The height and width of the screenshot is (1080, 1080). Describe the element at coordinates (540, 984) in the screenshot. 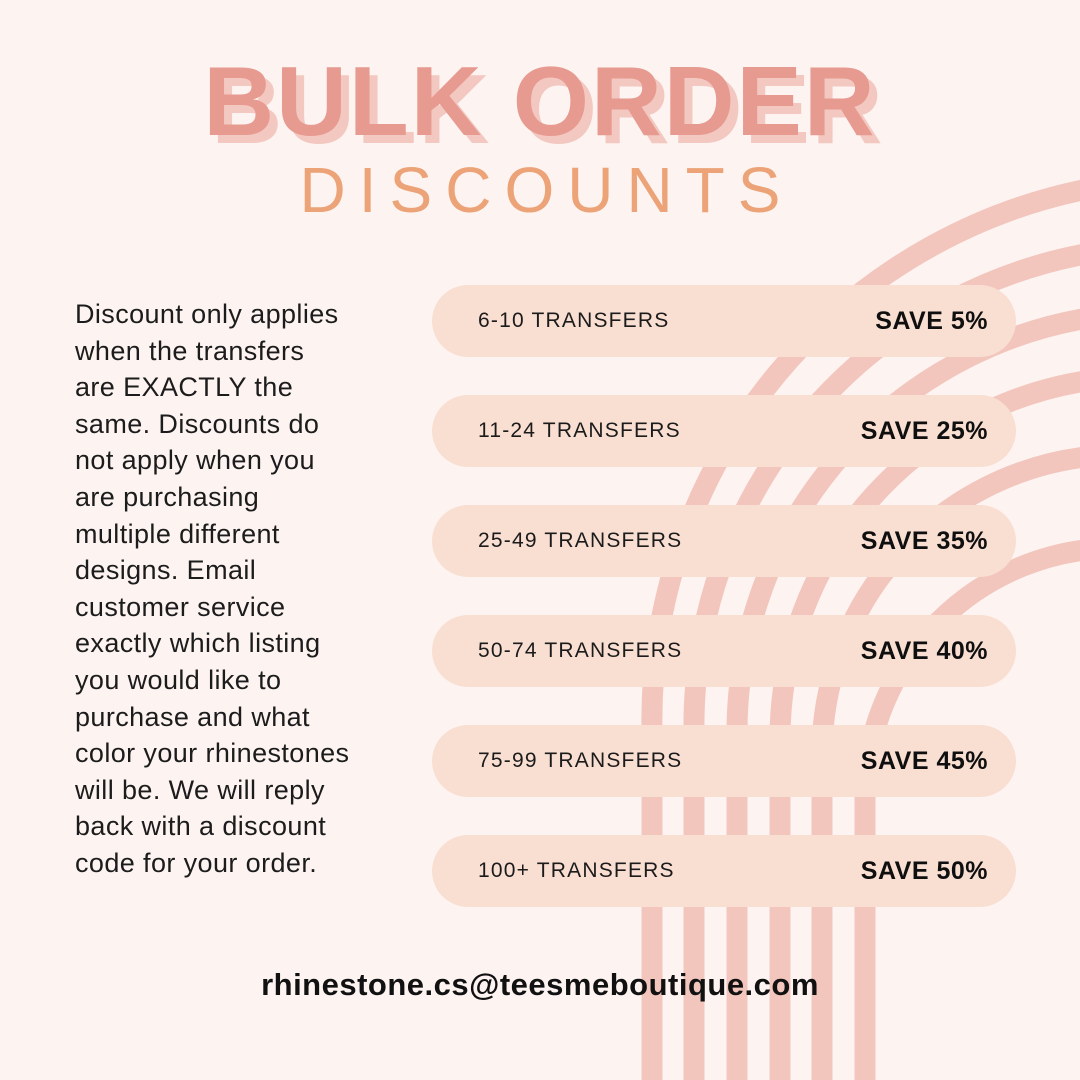

I see `contact-email: rhinestone.cs@teesmeboutique.com` at that location.